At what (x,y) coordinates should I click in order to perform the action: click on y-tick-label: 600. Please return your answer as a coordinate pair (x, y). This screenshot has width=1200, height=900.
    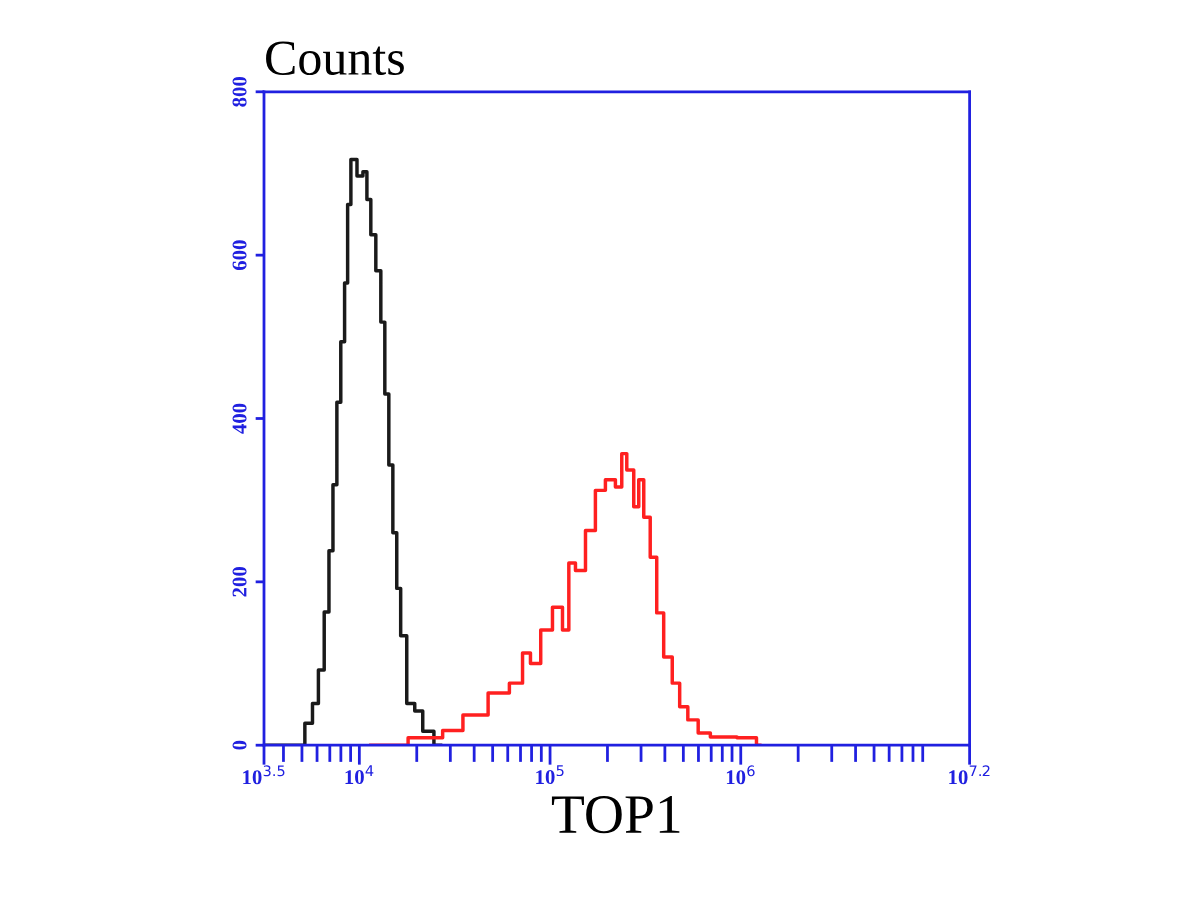
    Looking at the image, I should click on (239, 255).